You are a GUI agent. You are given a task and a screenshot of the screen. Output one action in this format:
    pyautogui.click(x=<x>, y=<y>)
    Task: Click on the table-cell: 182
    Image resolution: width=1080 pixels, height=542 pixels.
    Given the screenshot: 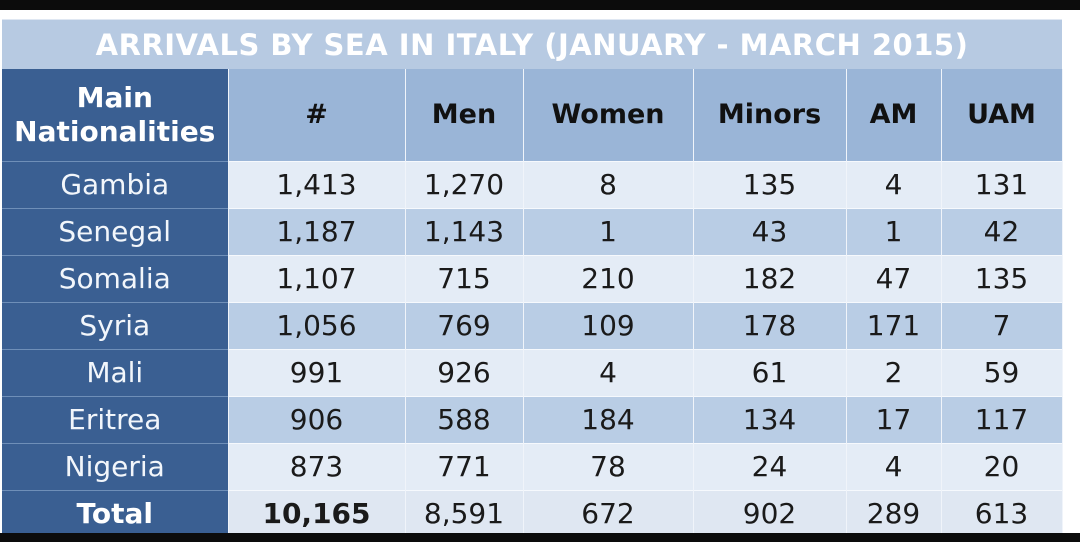 What is the action you would take?
    pyautogui.click(x=770, y=278)
    